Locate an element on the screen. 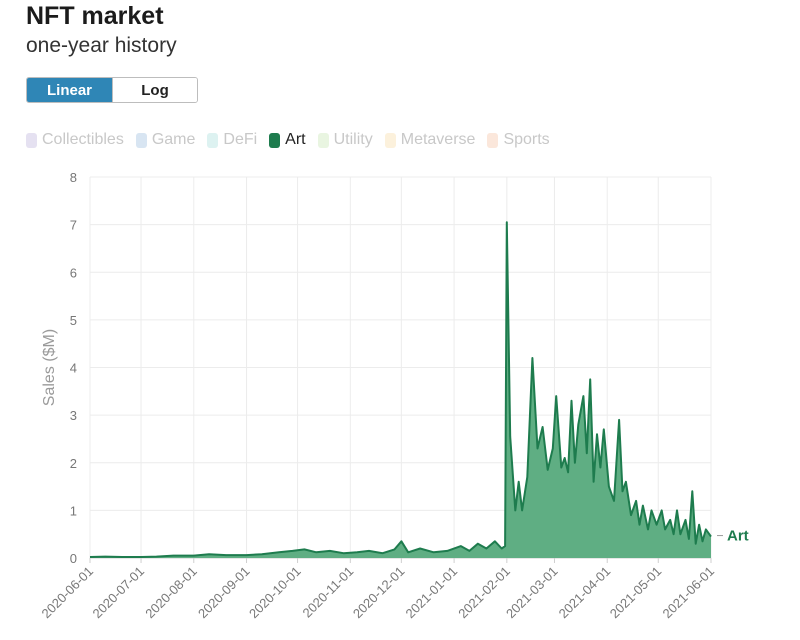 This screenshot has height=640, width=800. scale-toggle: Linear Log is located at coordinates (112, 90).